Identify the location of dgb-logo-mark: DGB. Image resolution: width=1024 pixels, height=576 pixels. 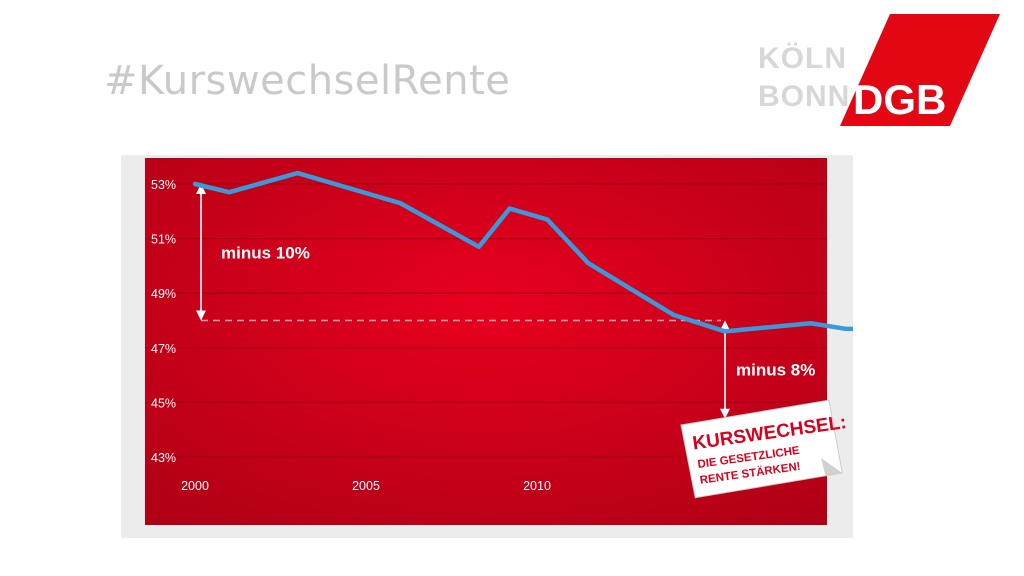
(920, 70).